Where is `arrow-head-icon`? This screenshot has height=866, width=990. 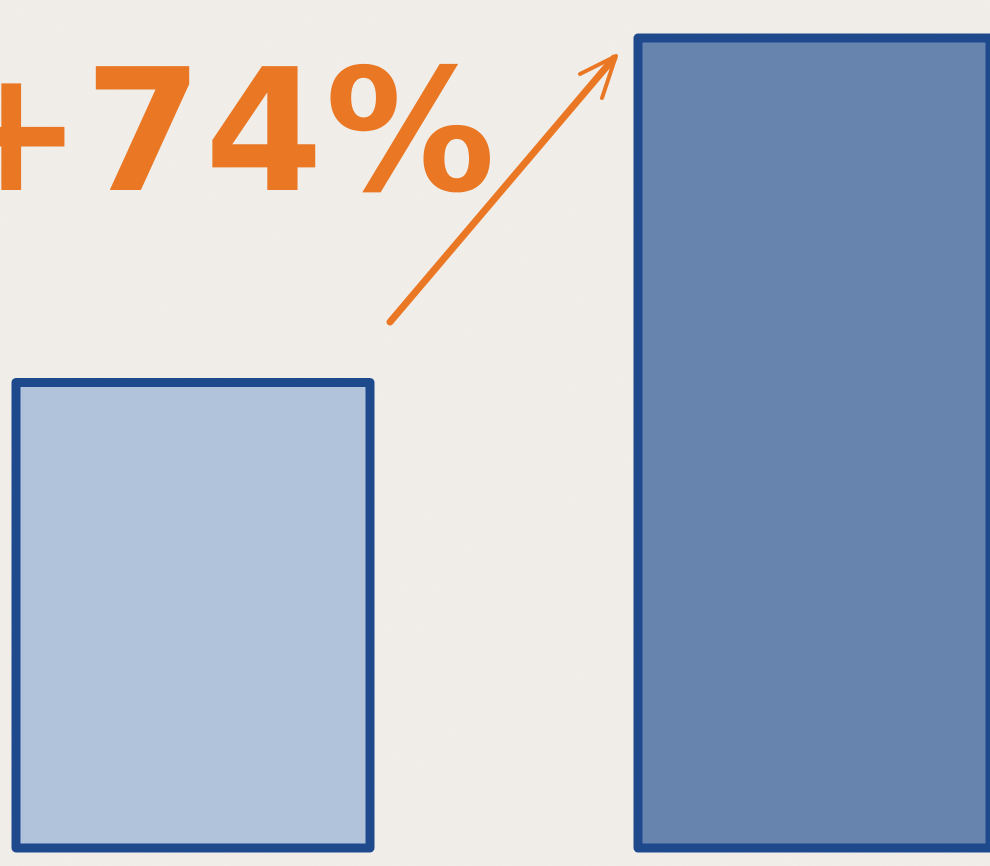
arrow-head-icon is located at coordinates (598, 77).